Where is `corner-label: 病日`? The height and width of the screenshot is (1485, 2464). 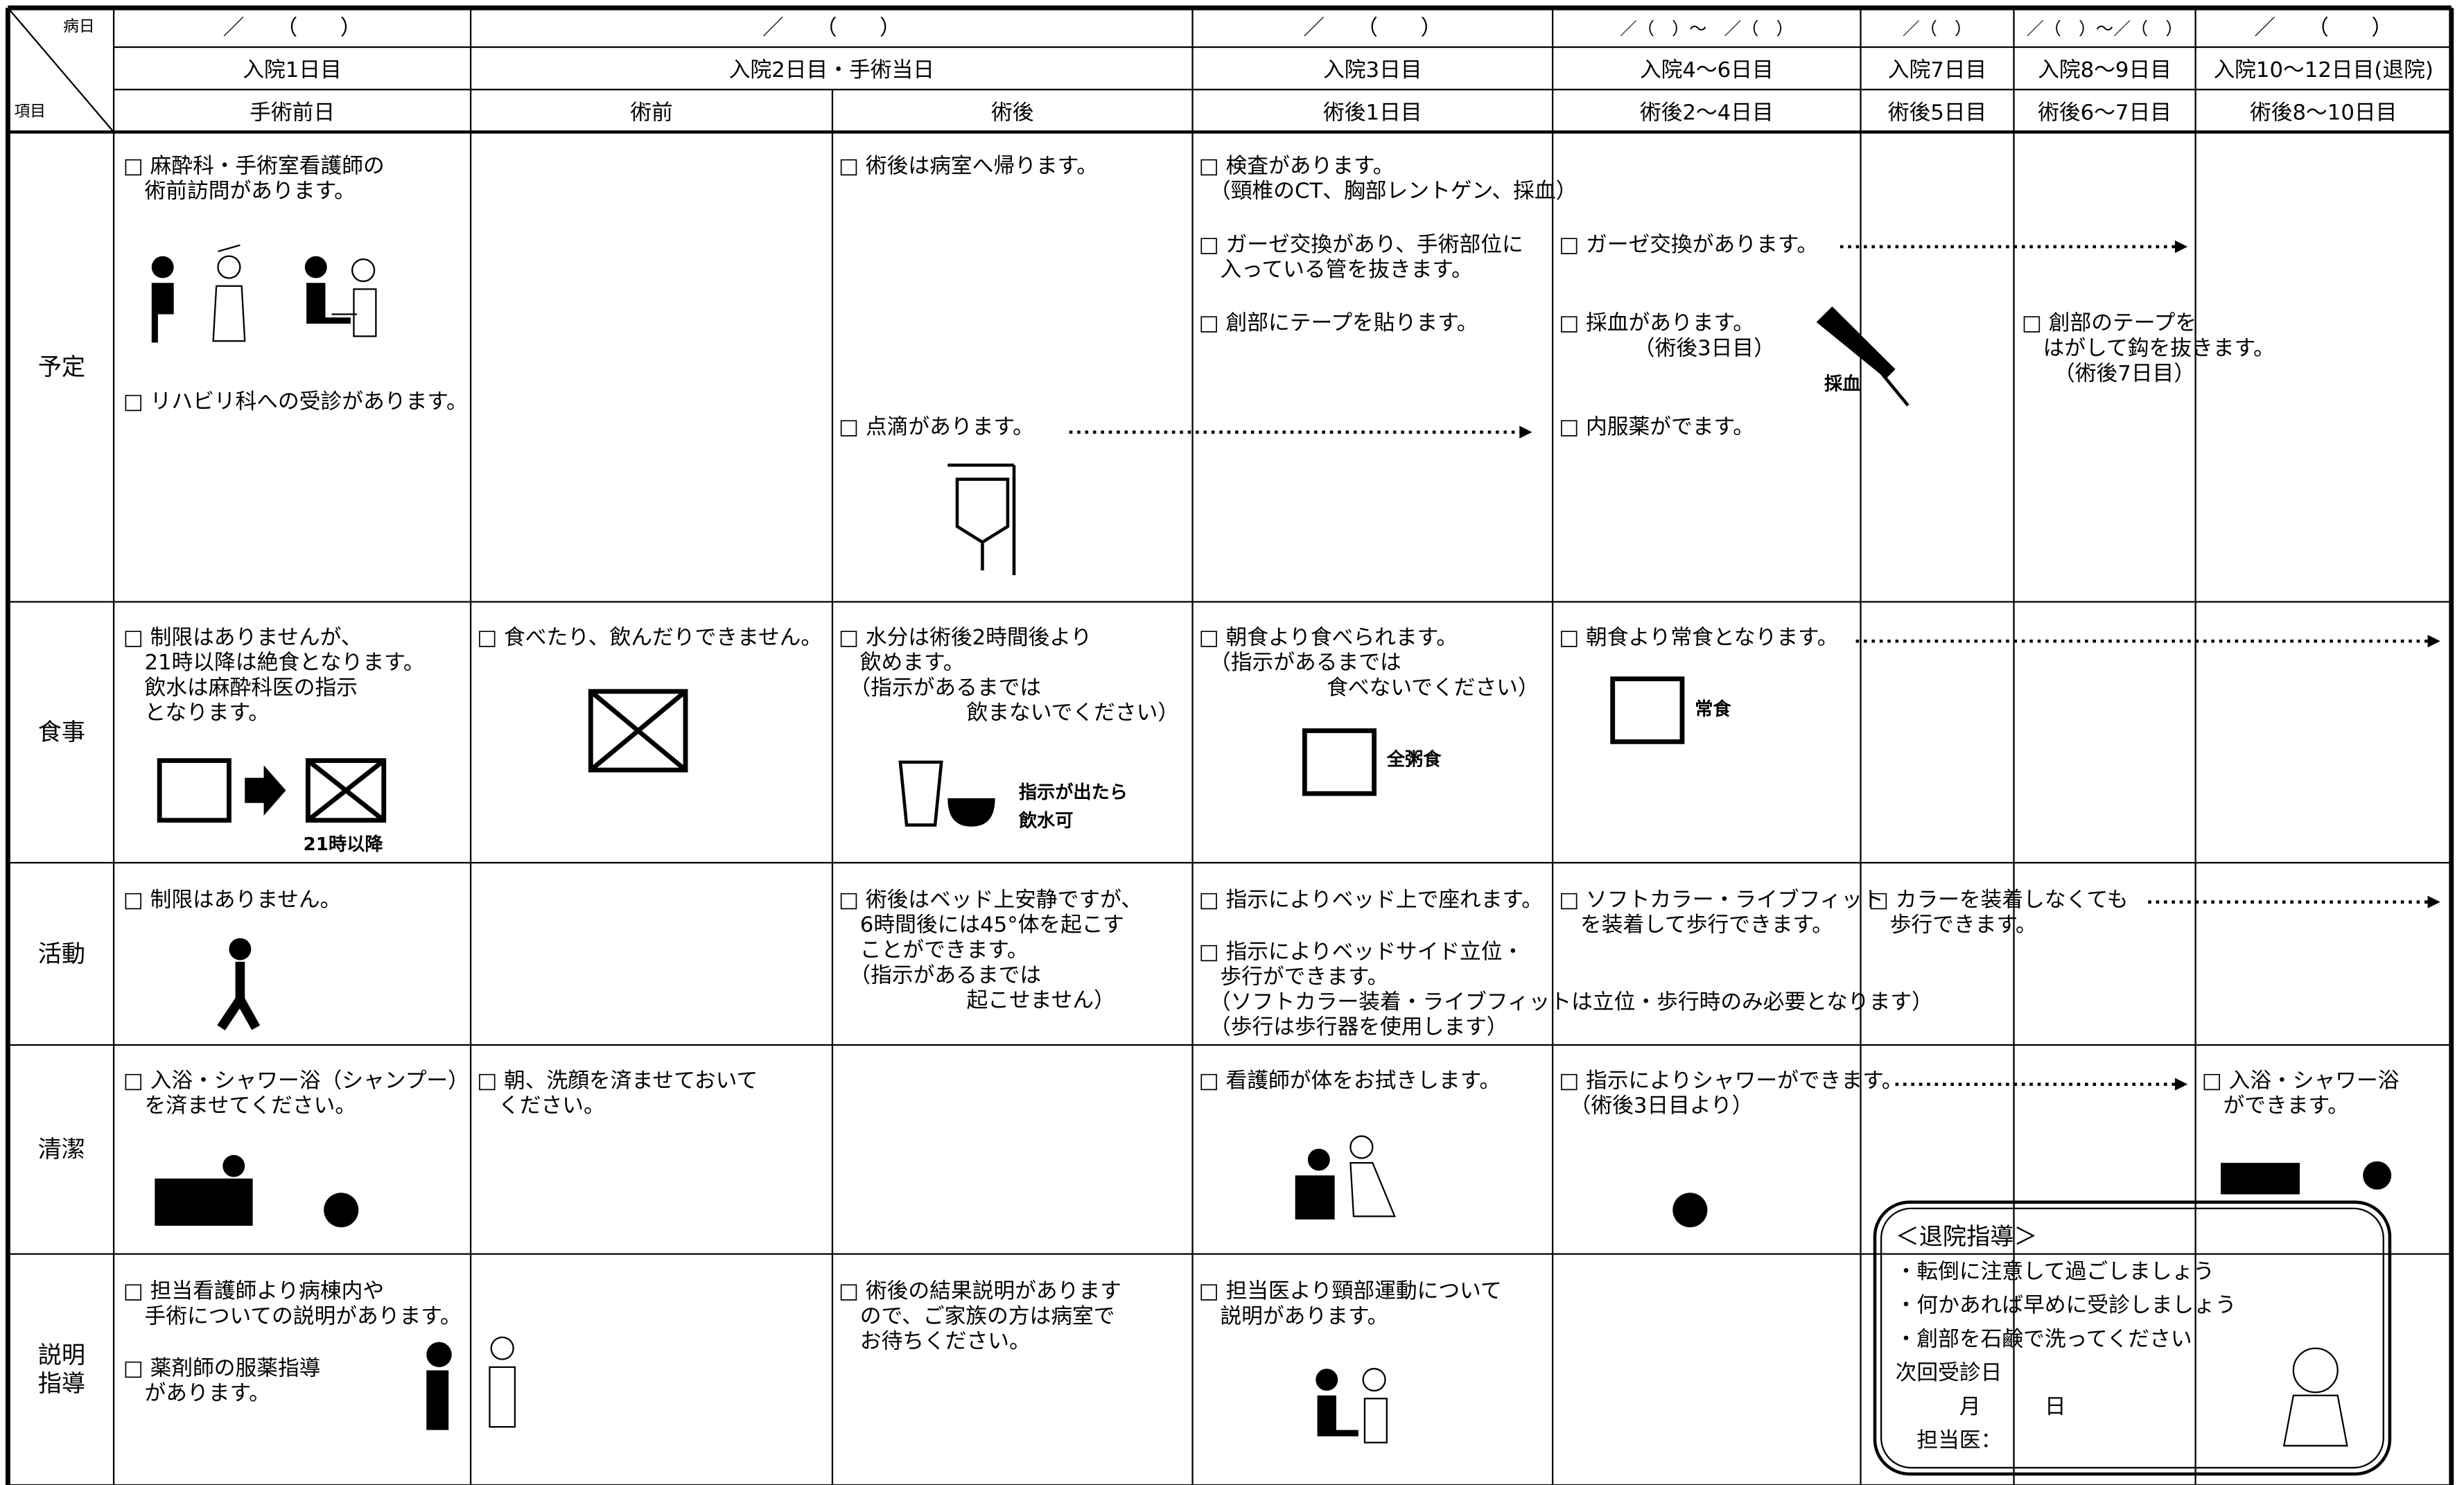 corner-label: 病日 is located at coordinates (79, 26).